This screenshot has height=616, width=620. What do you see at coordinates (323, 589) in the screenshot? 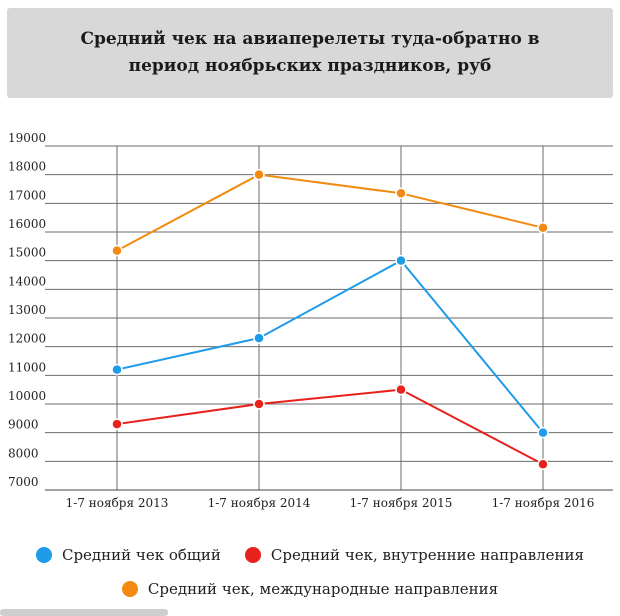
I see `legend-label-international: Средний чек, международные направления` at bounding box center [323, 589].